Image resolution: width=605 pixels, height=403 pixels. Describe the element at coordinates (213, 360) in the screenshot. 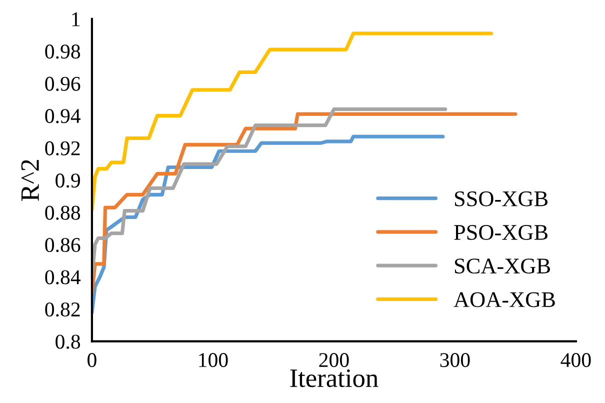

I see `x-tick-label: 100` at that location.